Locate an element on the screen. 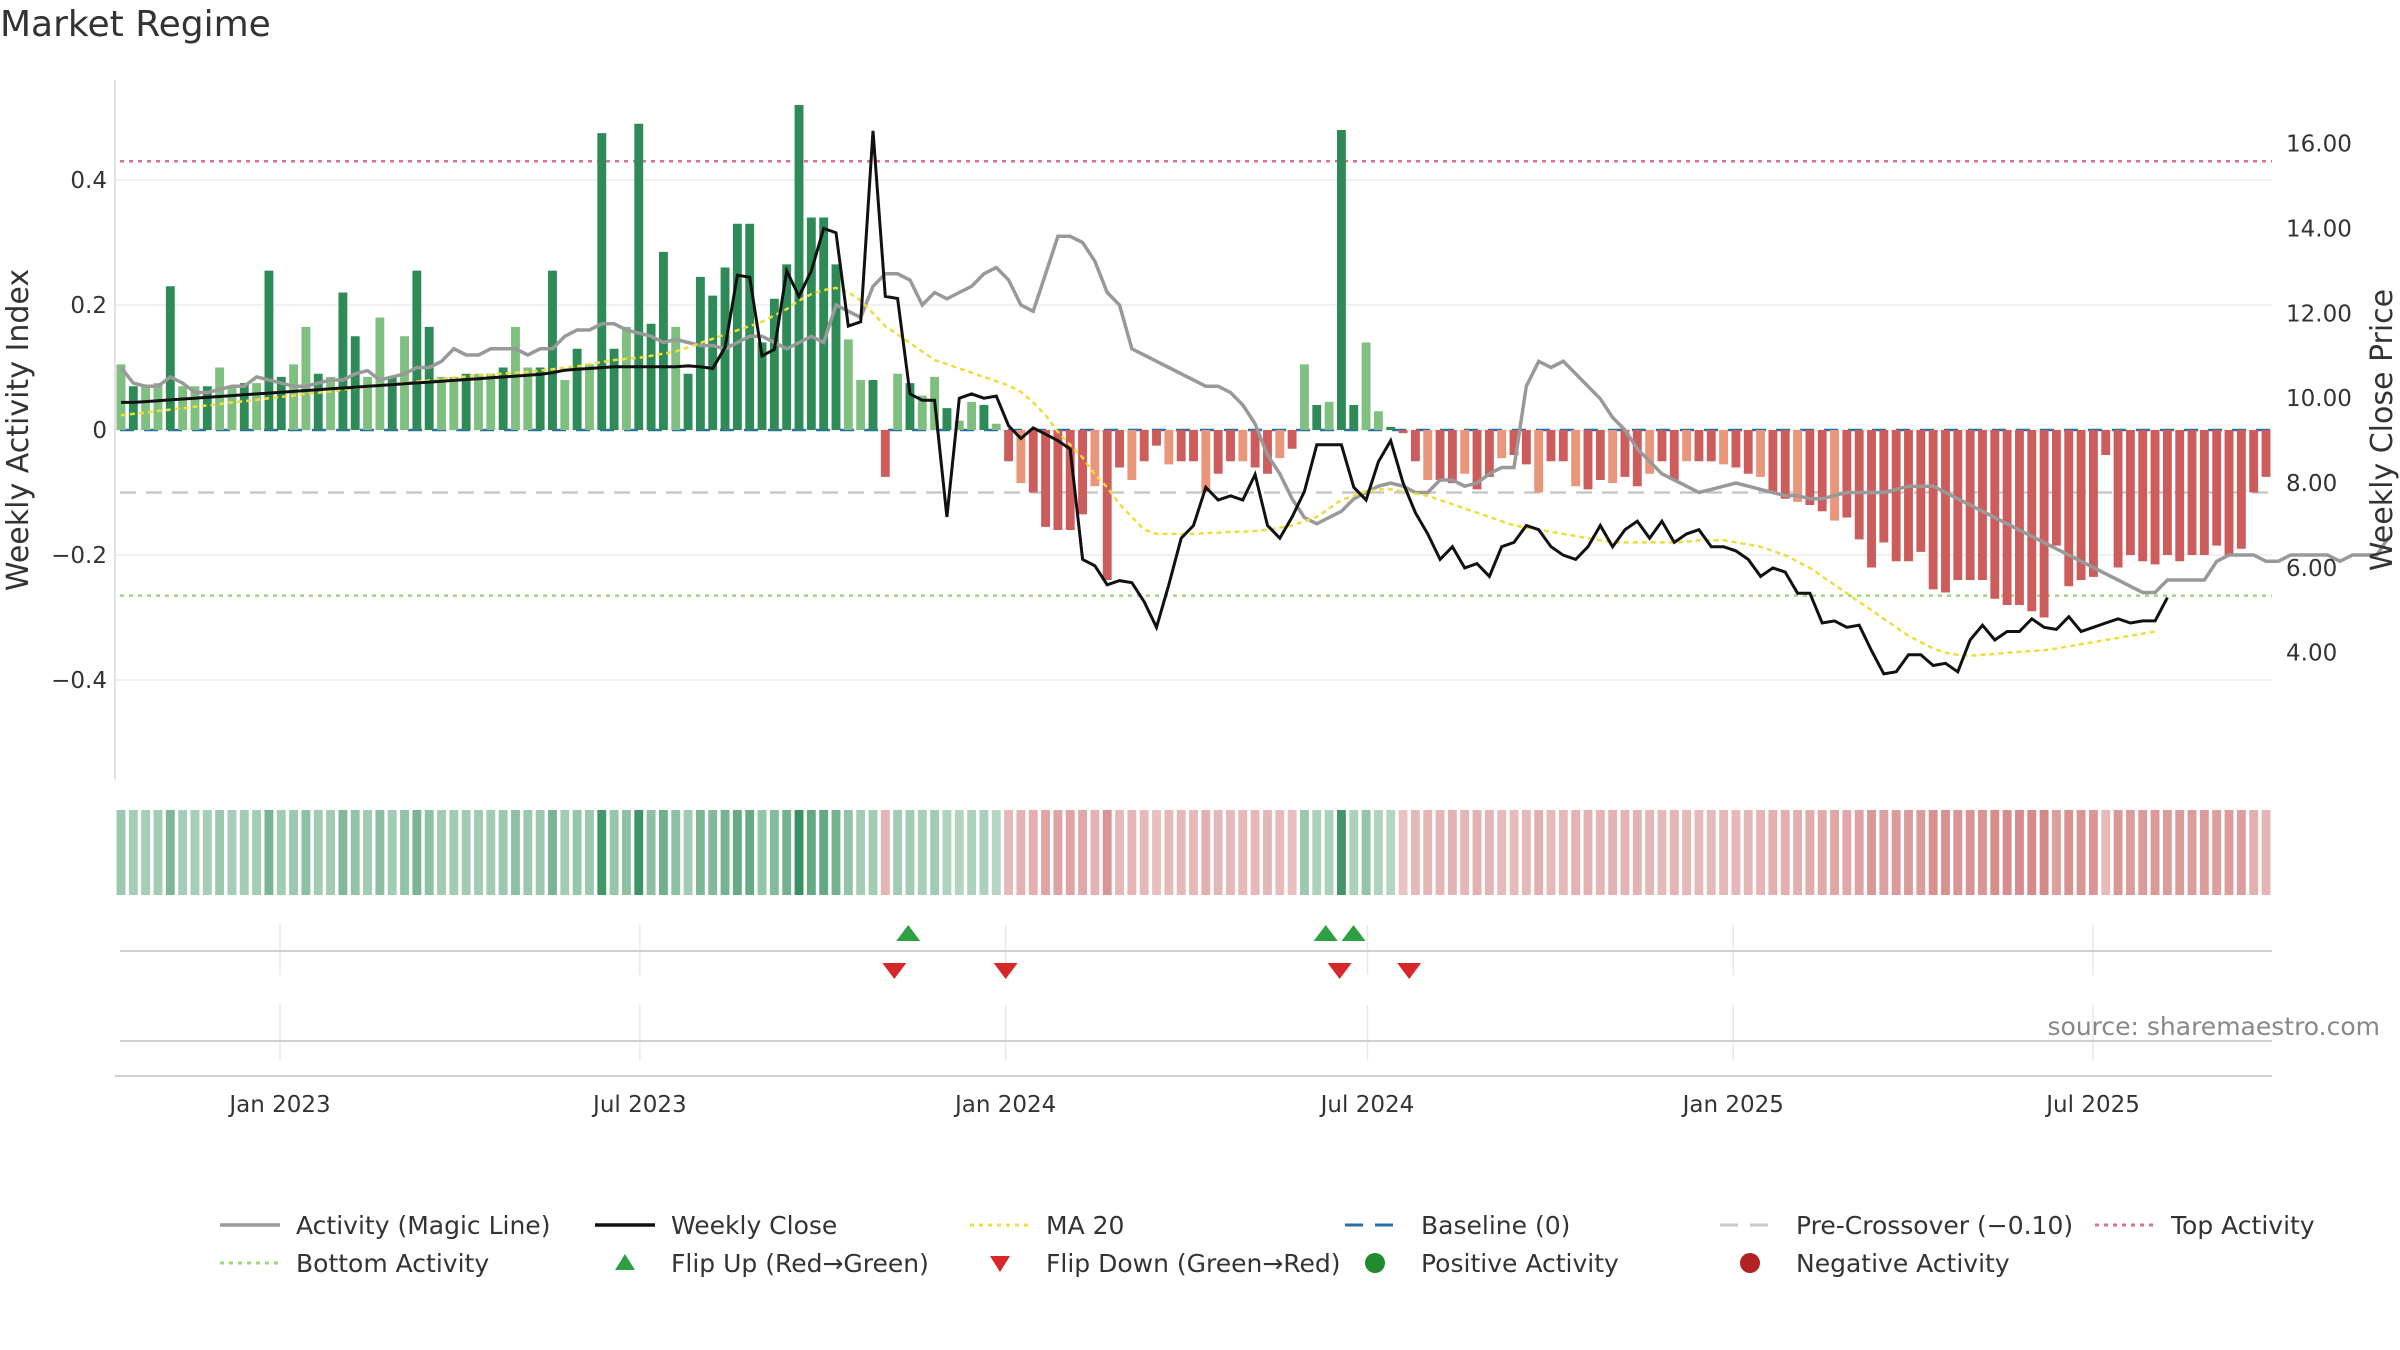 The image size is (2400, 1350). legend-label: Flip Down (Green→Red) is located at coordinates (1193, 1263).